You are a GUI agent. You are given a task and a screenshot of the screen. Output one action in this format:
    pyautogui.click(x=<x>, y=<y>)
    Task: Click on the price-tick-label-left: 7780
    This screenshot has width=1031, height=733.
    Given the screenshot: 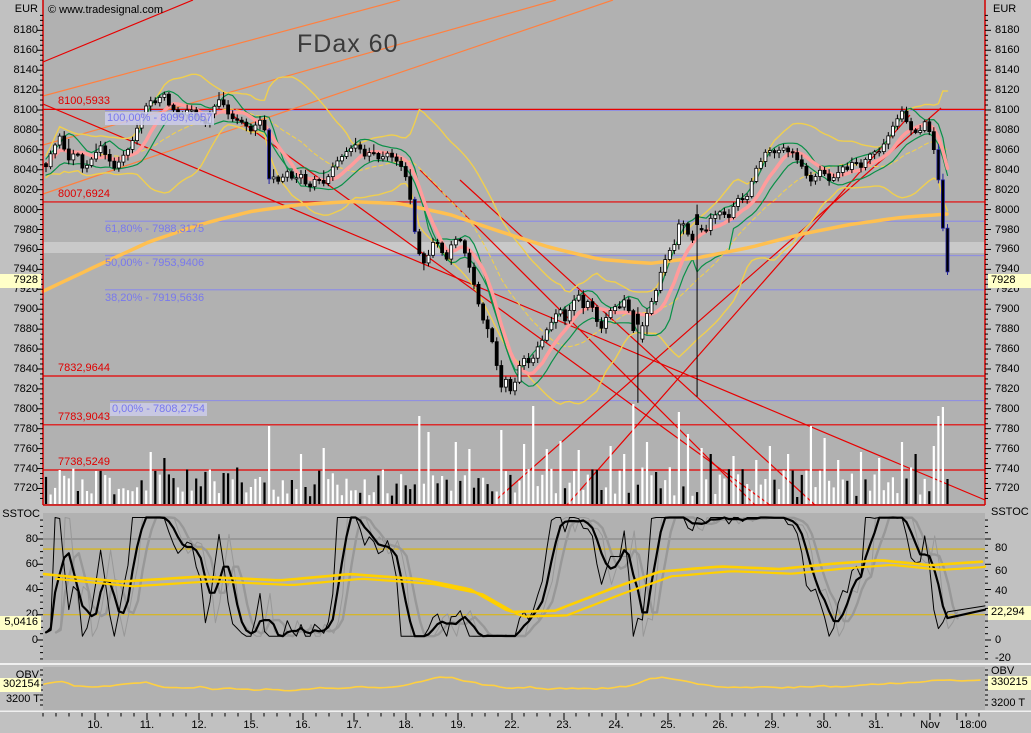 What is the action you would take?
    pyautogui.click(x=25, y=429)
    